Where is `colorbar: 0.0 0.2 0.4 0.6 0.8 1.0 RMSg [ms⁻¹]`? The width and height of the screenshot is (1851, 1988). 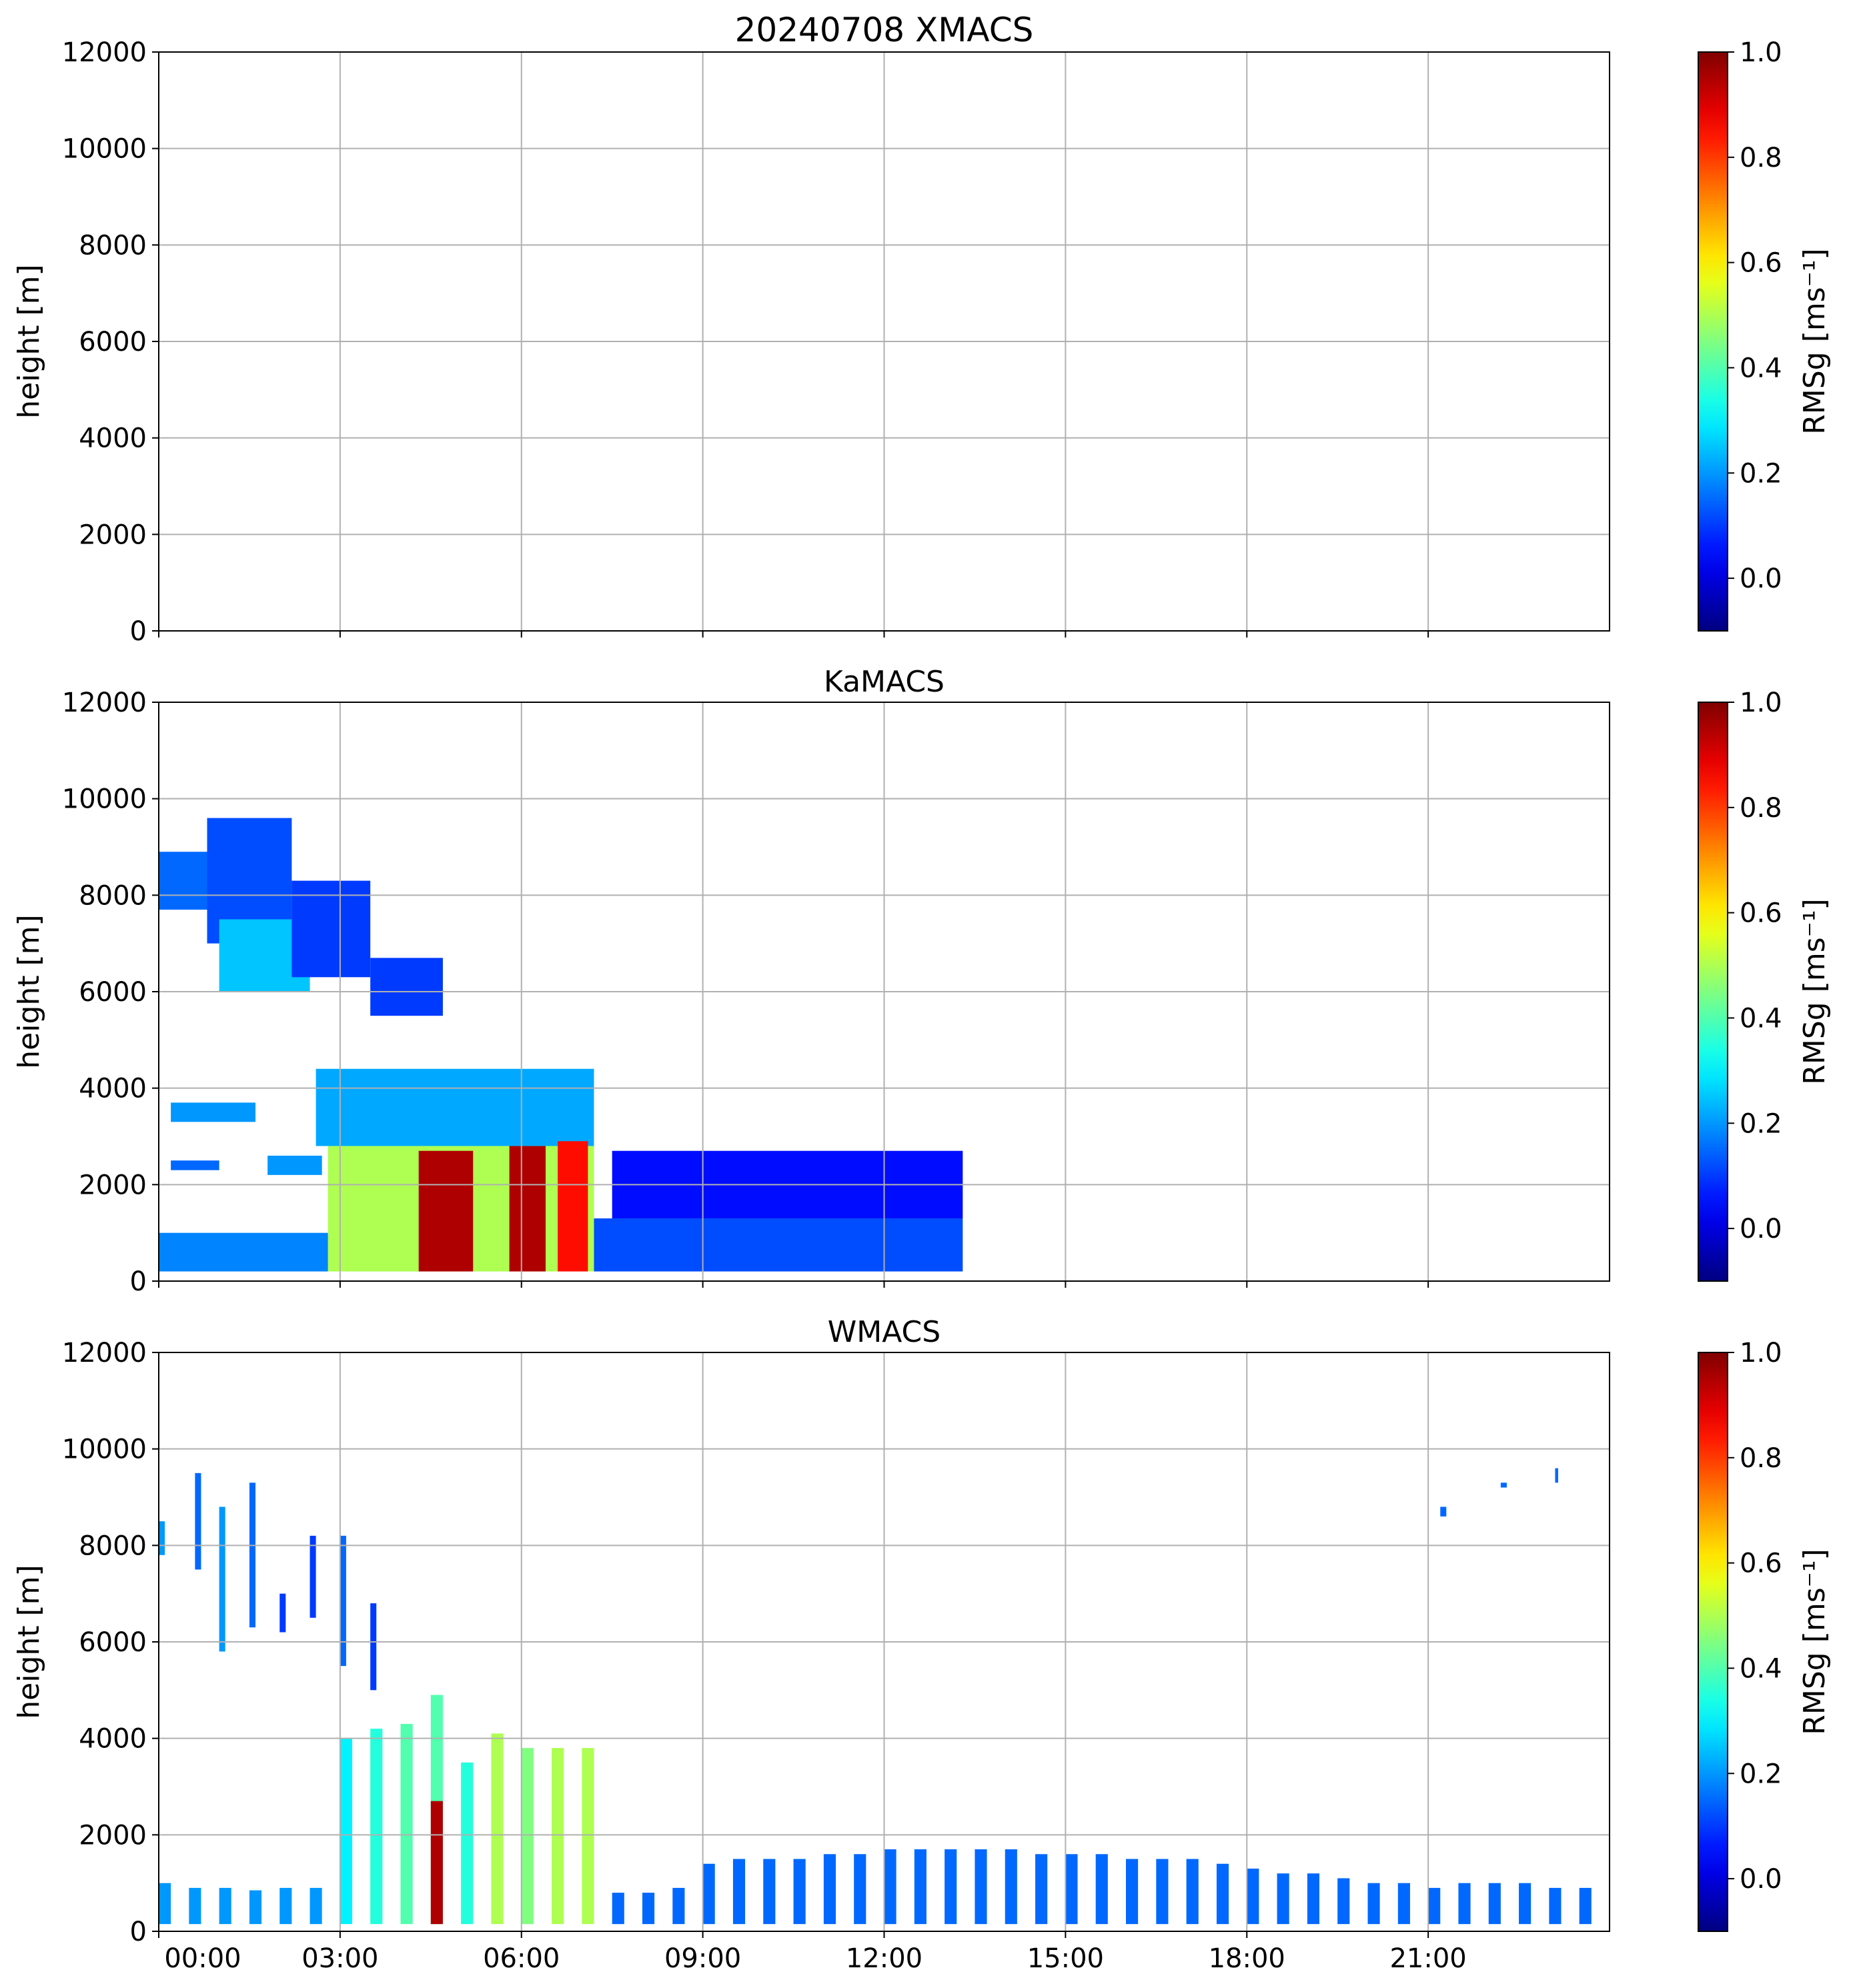
colorbar: 0.0 0.2 0.4 0.6 0.8 1.0 RMSg [ms⁻¹] is located at coordinates (1765, 1635).